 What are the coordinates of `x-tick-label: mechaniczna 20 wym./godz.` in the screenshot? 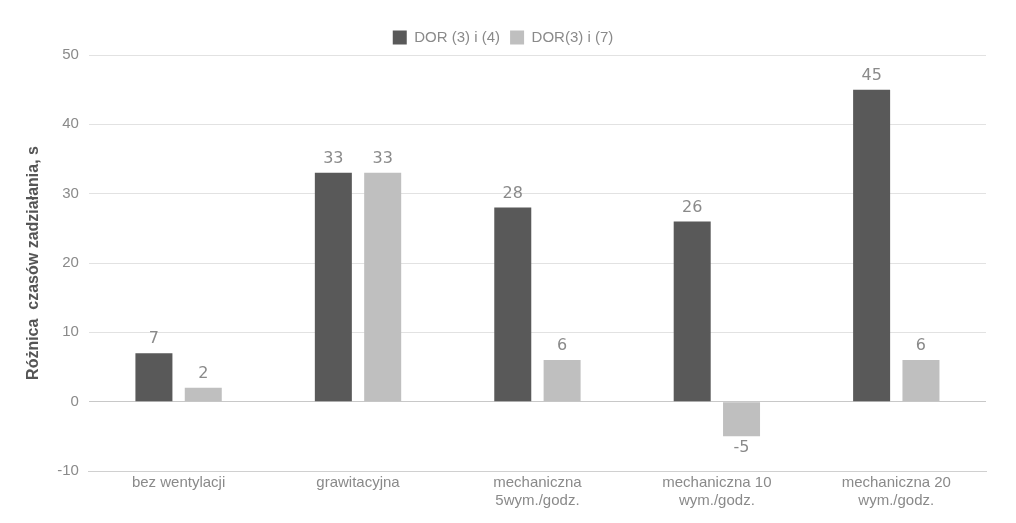 It's located at (896, 491).